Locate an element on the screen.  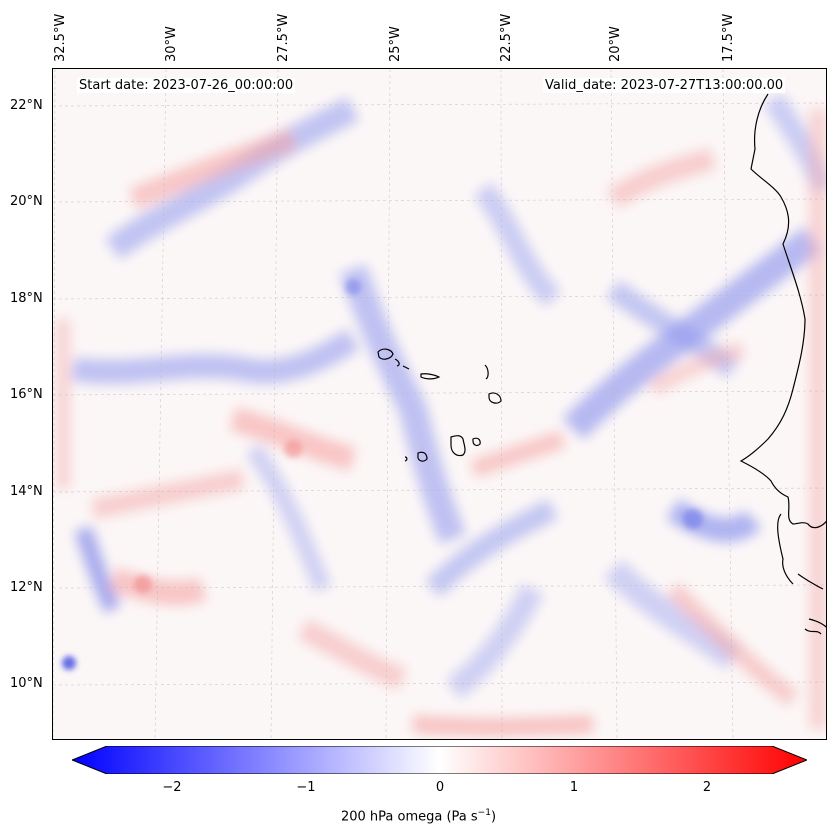
colorbar-label: 200 hPa omega (Pa s−1) is located at coordinates (418, 816).